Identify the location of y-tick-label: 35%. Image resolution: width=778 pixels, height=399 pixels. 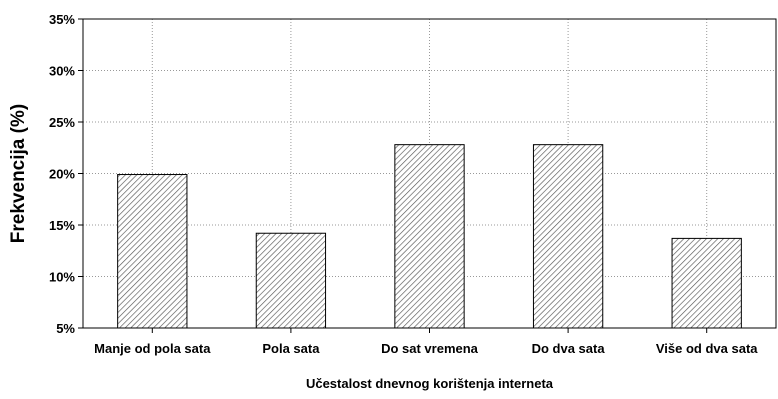
(62, 19).